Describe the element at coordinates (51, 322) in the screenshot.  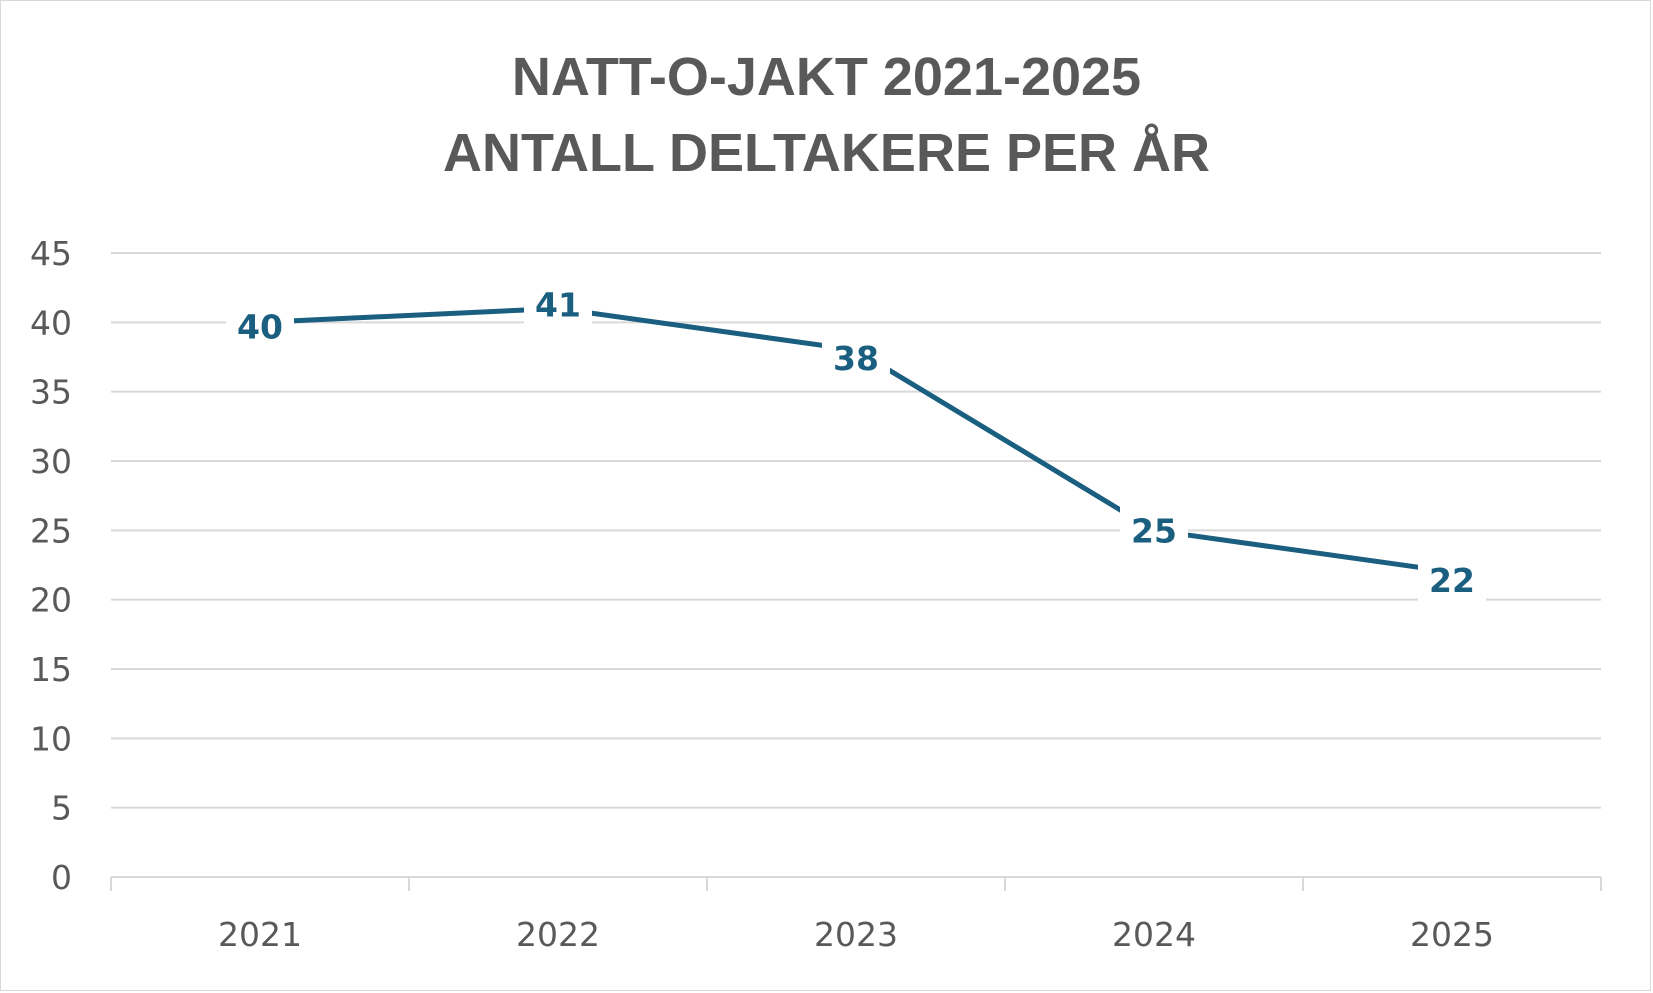
I see `y-tick-label: 40` at that location.